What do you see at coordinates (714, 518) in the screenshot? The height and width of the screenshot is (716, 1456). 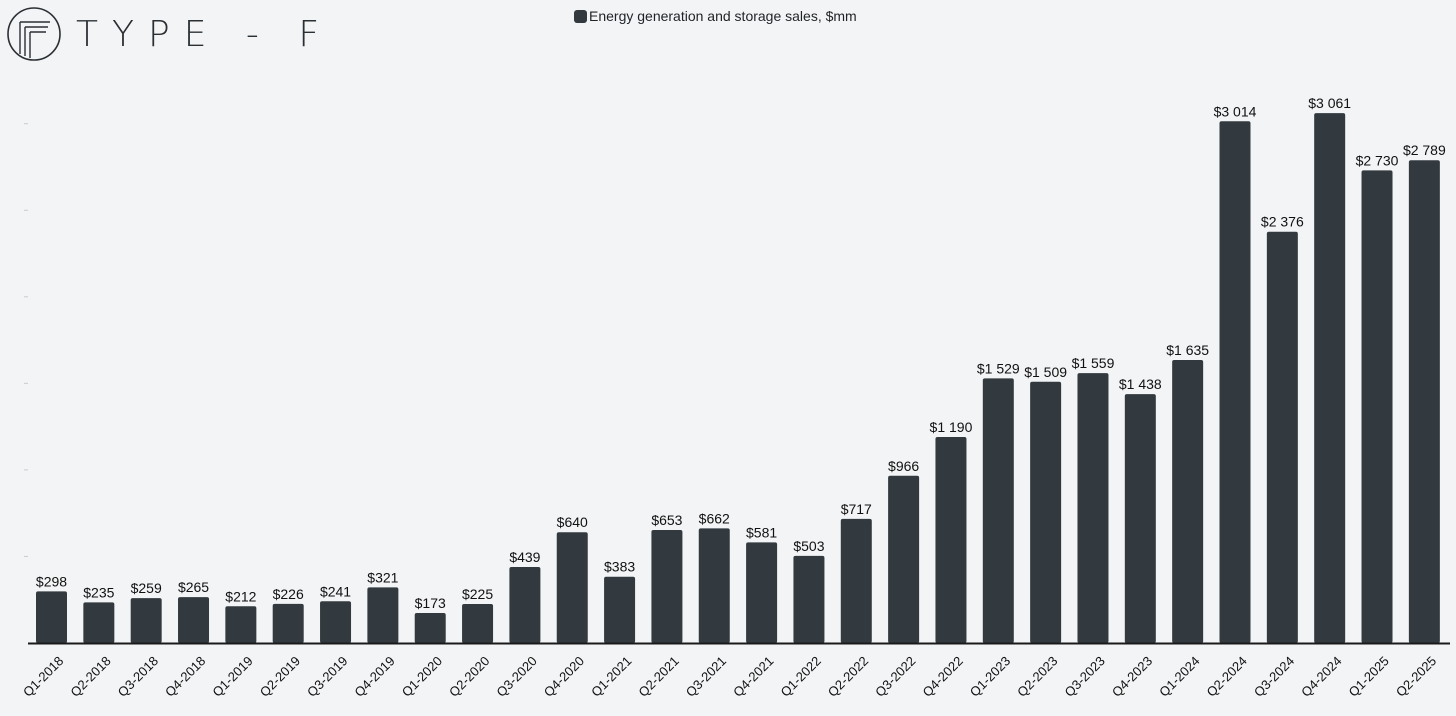 I see `data-label: $662` at bounding box center [714, 518].